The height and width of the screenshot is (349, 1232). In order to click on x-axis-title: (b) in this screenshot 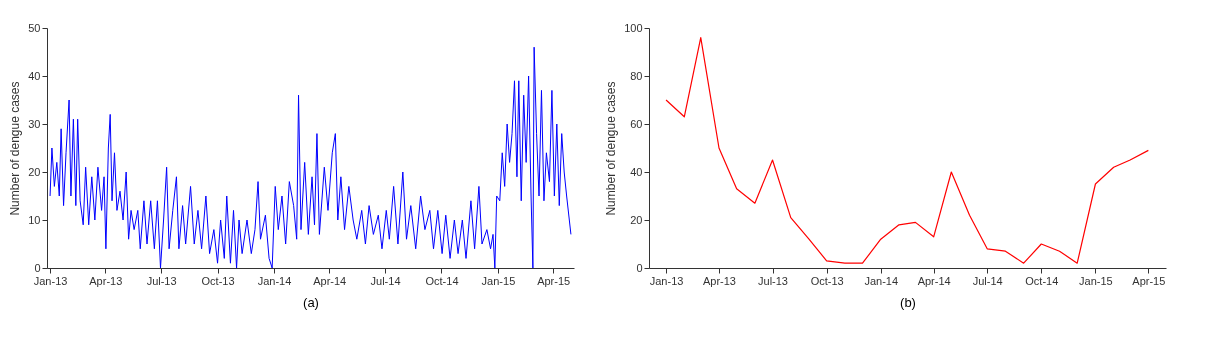, I will do `click(908, 302)`.